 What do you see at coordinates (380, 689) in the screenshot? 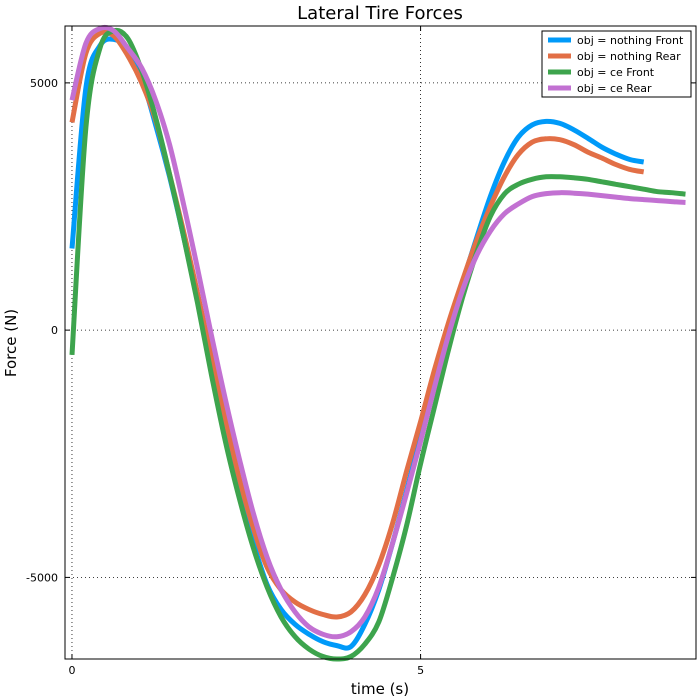
I see `x-axis-label: time (s)` at bounding box center [380, 689].